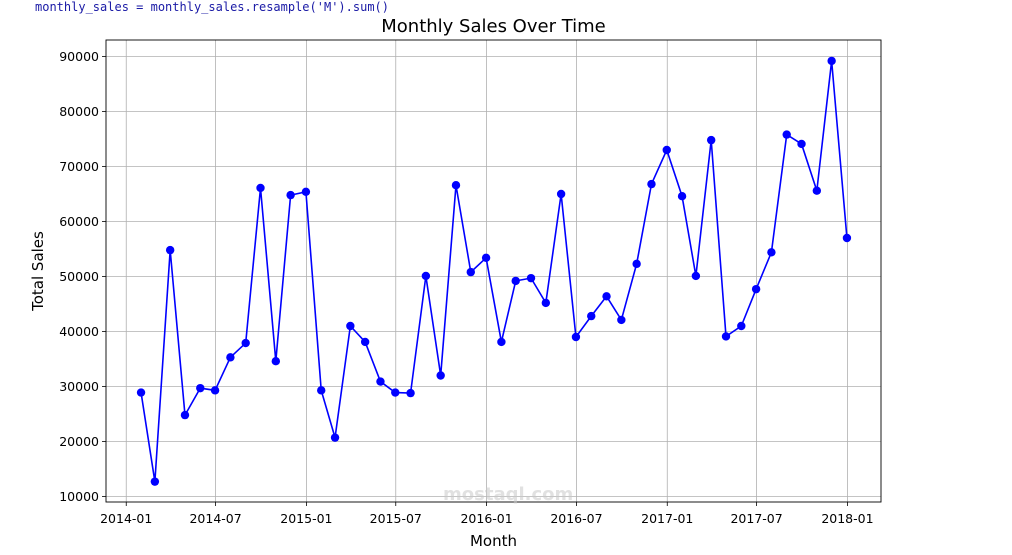 Image resolution: width=1012 pixels, height=555 pixels. What do you see at coordinates (38, 271) in the screenshot?
I see `y-axis-label: Total Sales` at bounding box center [38, 271].